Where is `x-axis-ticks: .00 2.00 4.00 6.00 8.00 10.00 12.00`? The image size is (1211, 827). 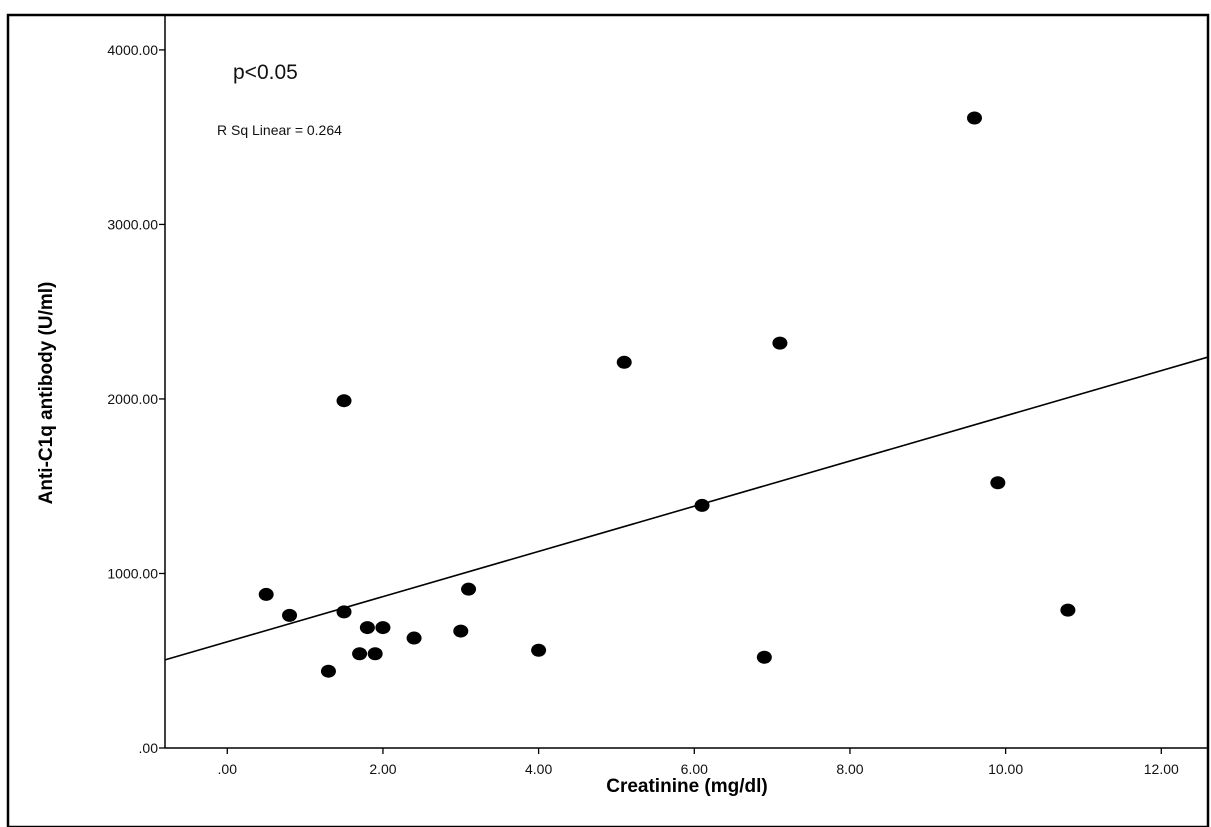 x-axis-ticks: .00 2.00 4.00 6.00 8.00 10.00 12.00 is located at coordinates (698, 762).